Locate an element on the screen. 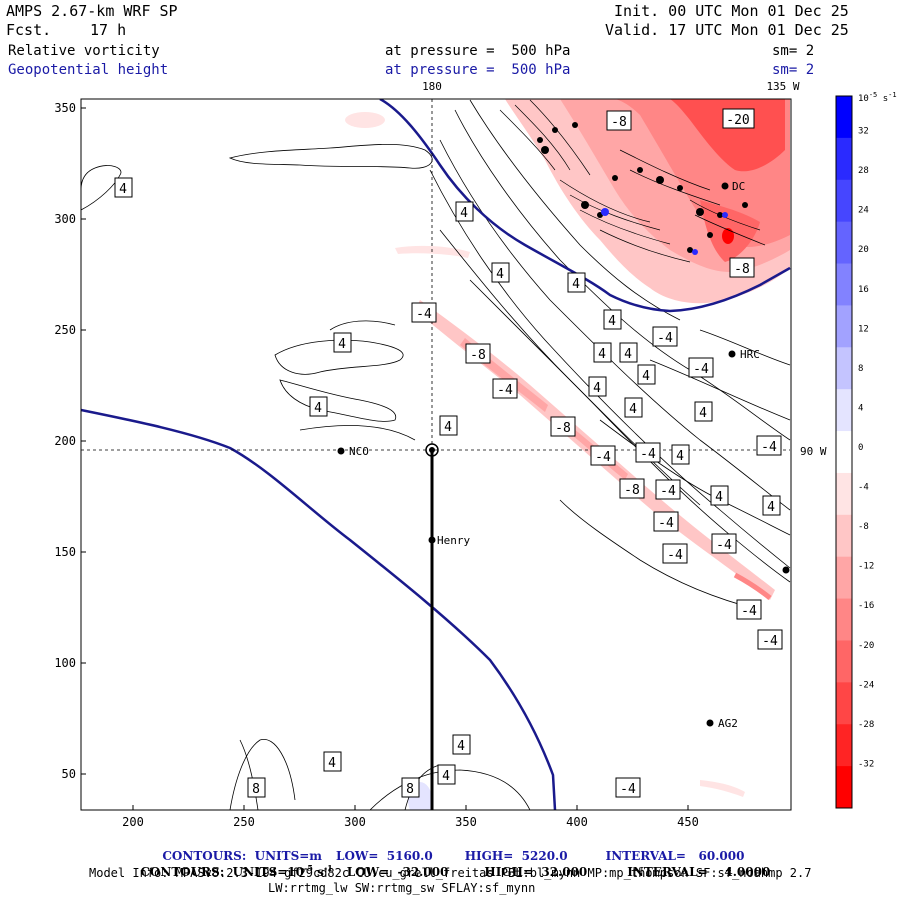  station-label: Henry is located at coordinates (453, 540).